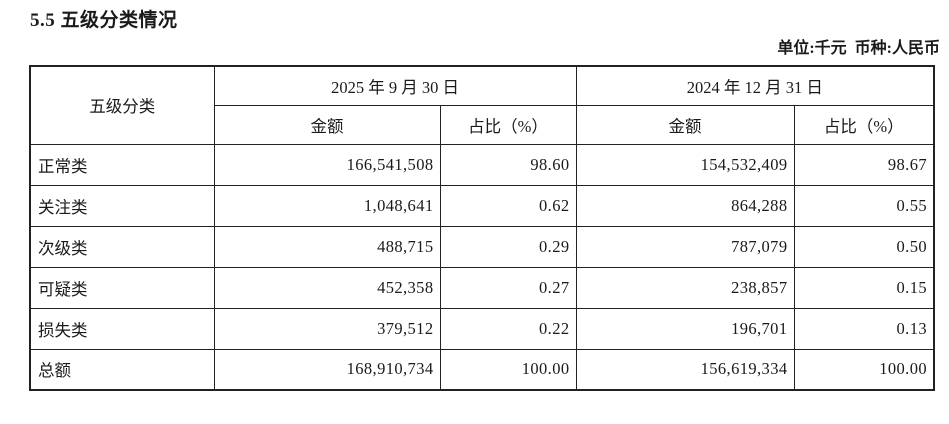 Image resolution: width=949 pixels, height=424 pixels. I want to click on table-row: 总额 168,910,734 100.00 156,619,334 100.00, so click(482, 369).